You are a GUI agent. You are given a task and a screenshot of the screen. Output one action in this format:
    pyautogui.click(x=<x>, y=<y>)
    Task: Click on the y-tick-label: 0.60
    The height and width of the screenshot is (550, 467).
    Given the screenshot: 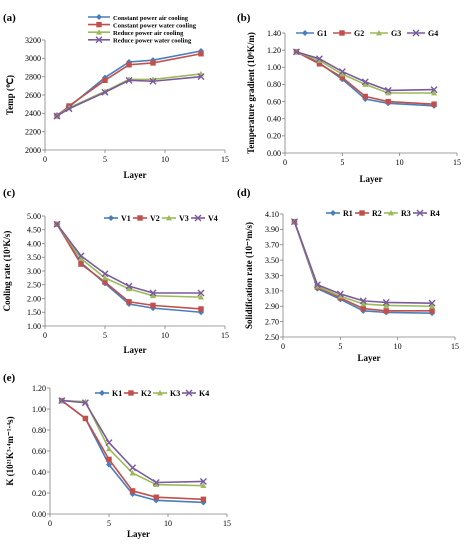 What is the action you would take?
    pyautogui.click(x=274, y=101)
    